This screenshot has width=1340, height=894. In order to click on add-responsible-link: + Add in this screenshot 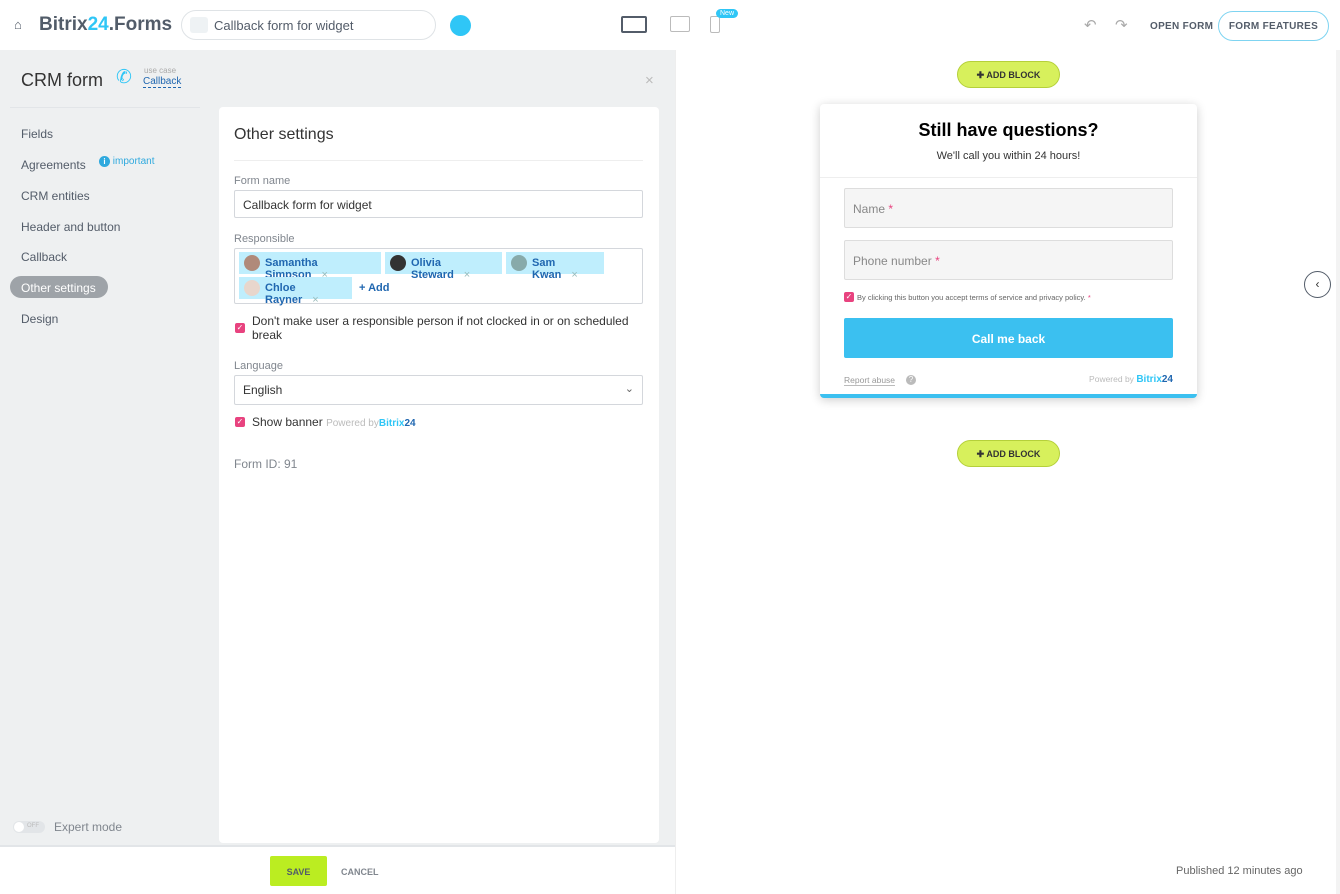, I will do `click(374, 288)`.